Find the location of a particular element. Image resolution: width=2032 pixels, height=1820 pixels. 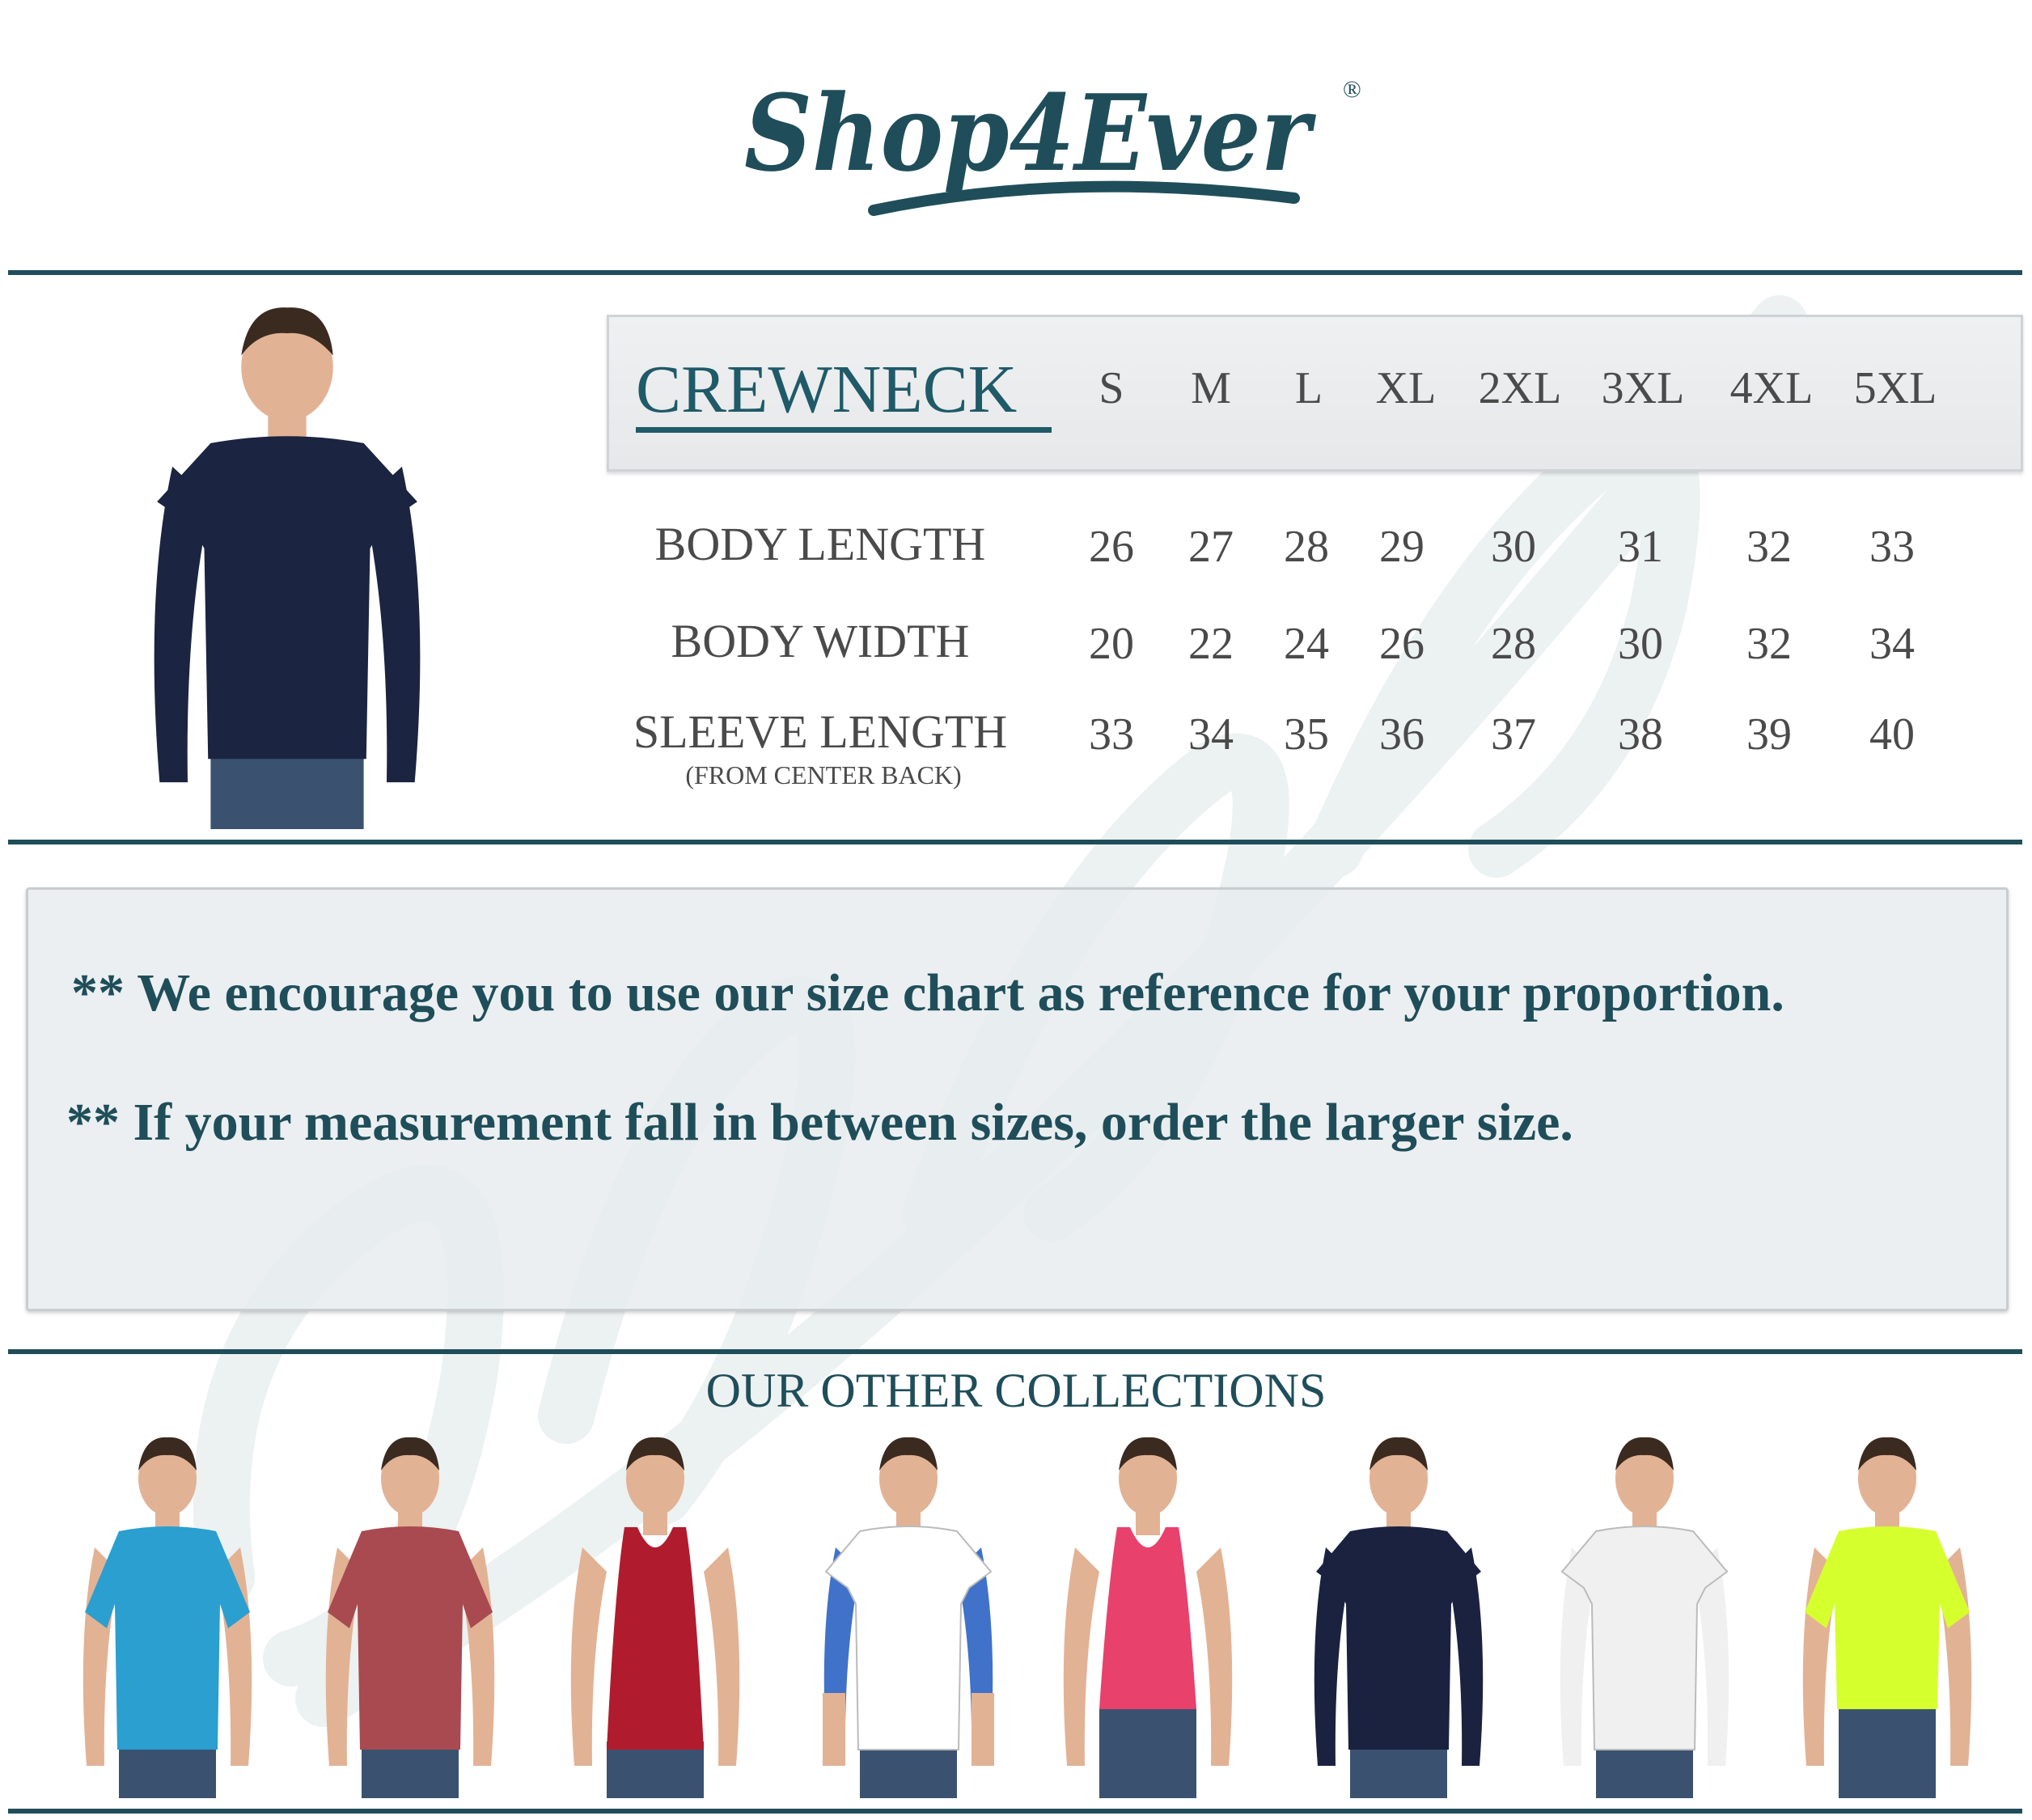

size-value: 22 is located at coordinates (1211, 644).